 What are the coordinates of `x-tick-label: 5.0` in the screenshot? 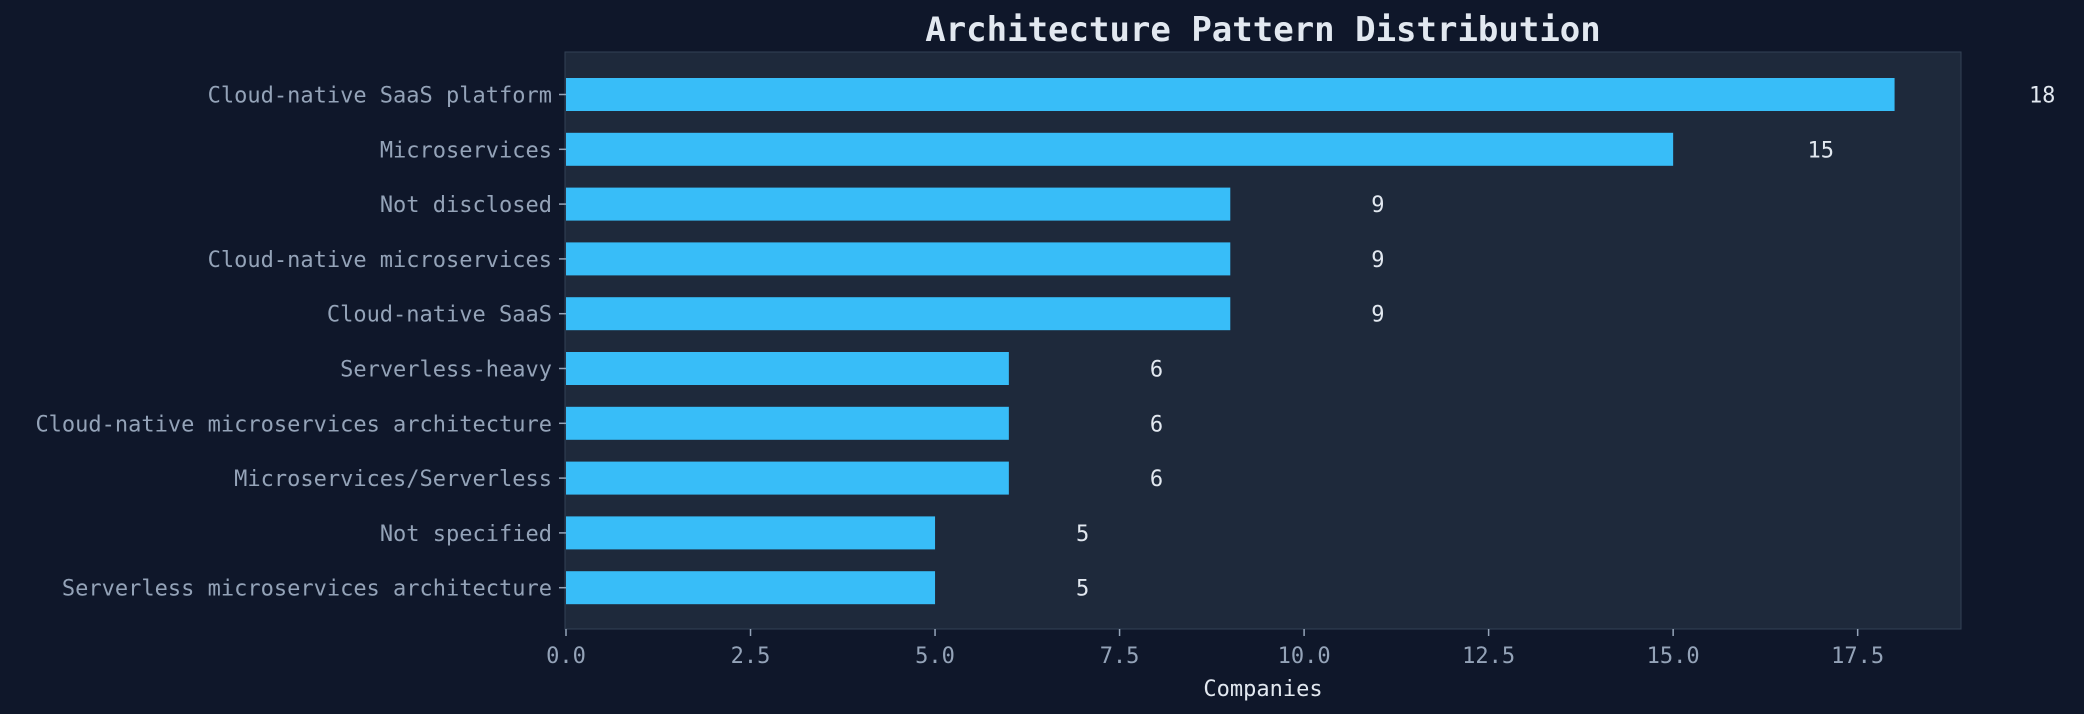 It's located at (935, 656).